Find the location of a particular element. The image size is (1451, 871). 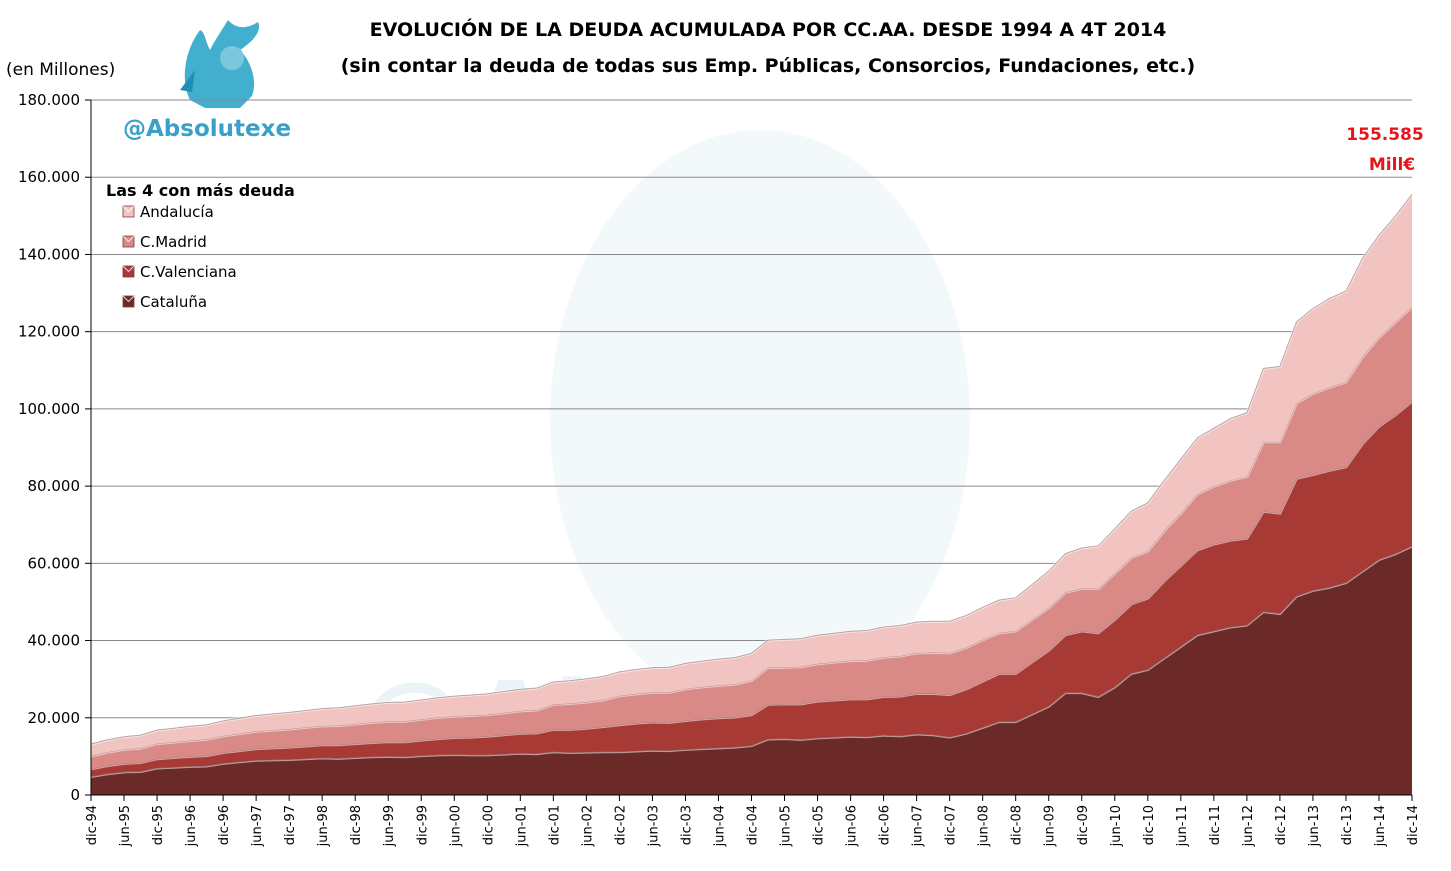

x-tick-label: jun-01 is located at coordinates (521, 826).